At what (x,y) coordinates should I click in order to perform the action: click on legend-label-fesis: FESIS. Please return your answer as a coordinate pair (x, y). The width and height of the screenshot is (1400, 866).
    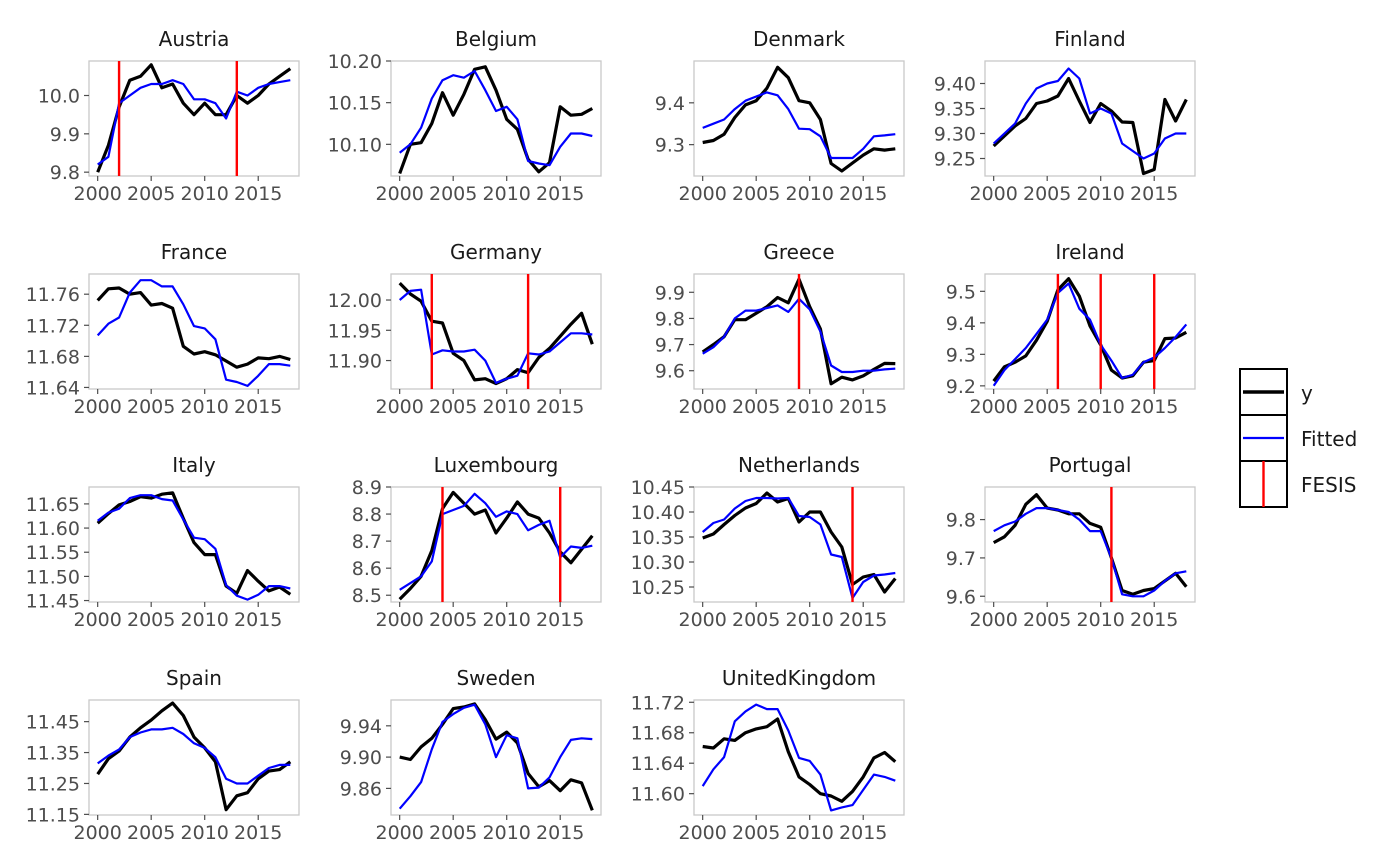
    Looking at the image, I should click on (1328, 485).